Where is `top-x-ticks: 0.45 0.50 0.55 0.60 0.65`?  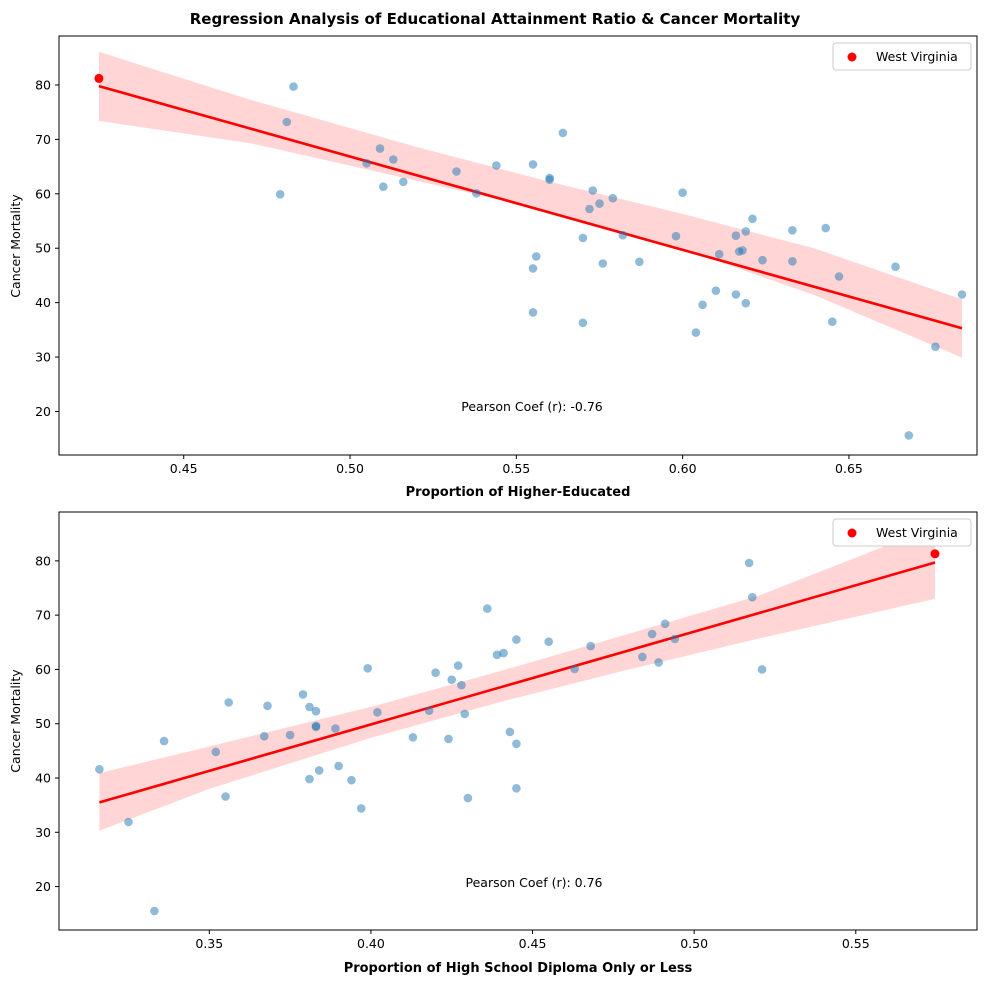
top-x-ticks: 0.45 0.50 0.55 0.60 0.65 is located at coordinates (516, 465).